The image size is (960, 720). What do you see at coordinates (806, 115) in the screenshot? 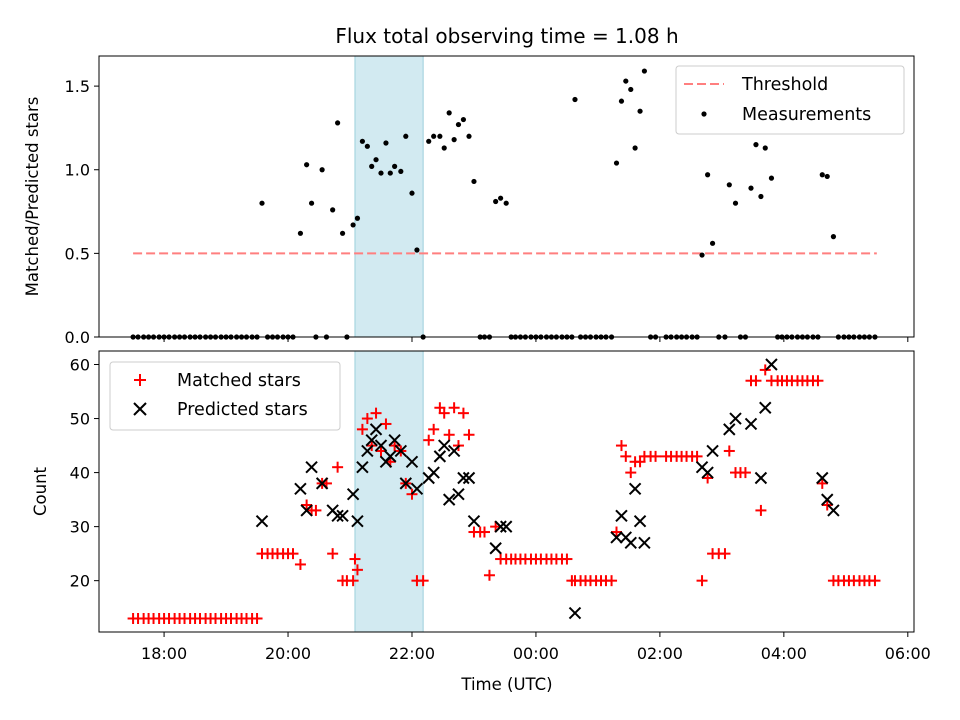
I see `legend-measurements-label: Measurements` at bounding box center [806, 115].